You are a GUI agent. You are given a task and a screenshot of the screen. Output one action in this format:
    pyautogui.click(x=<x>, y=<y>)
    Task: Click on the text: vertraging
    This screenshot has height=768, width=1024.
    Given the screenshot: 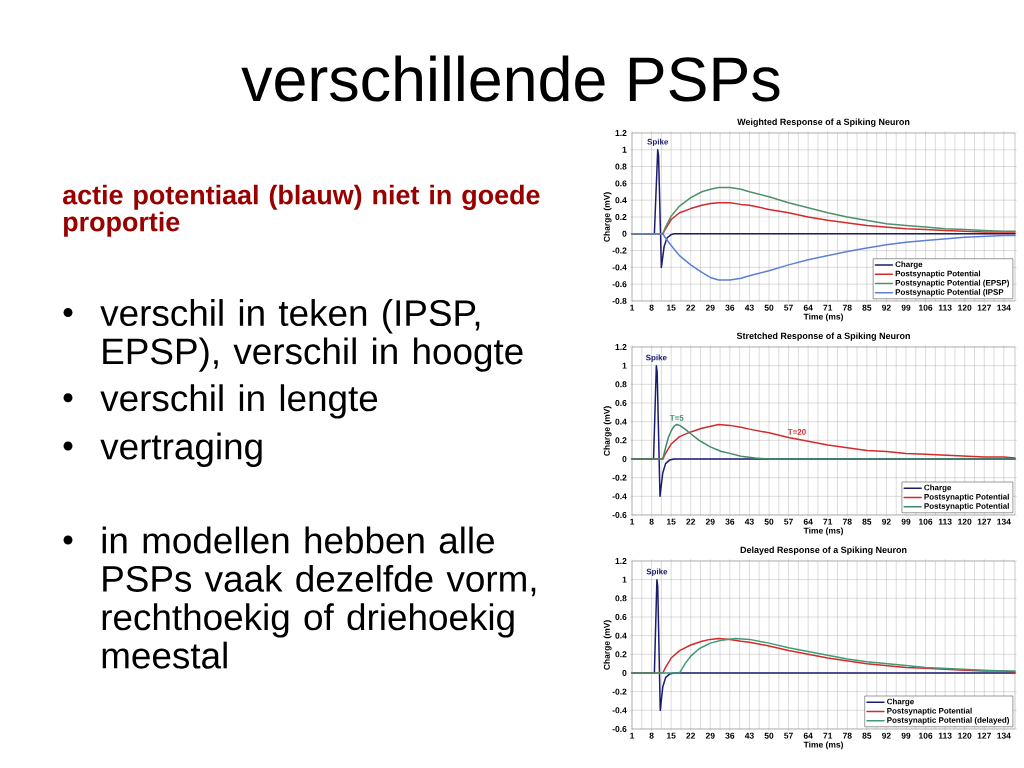 What is the action you would take?
    pyautogui.click(x=181, y=449)
    